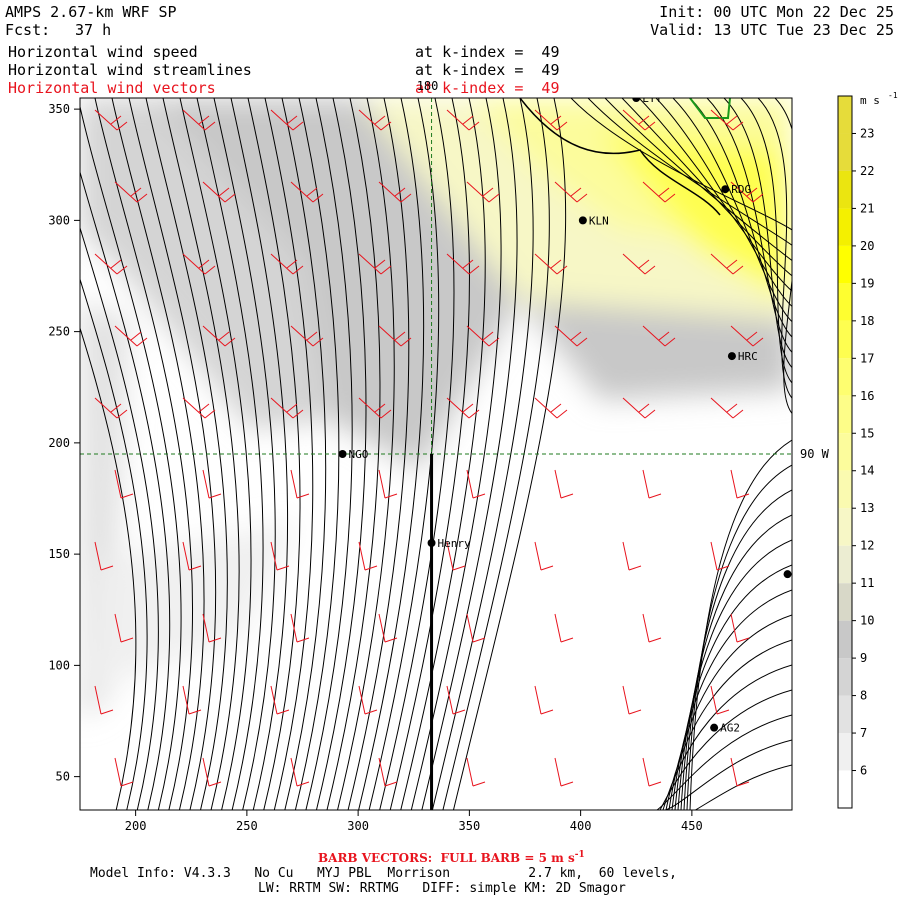 The width and height of the screenshot is (900, 900). What do you see at coordinates (59, 332) in the screenshot?
I see `y-tick-label: 250` at bounding box center [59, 332].